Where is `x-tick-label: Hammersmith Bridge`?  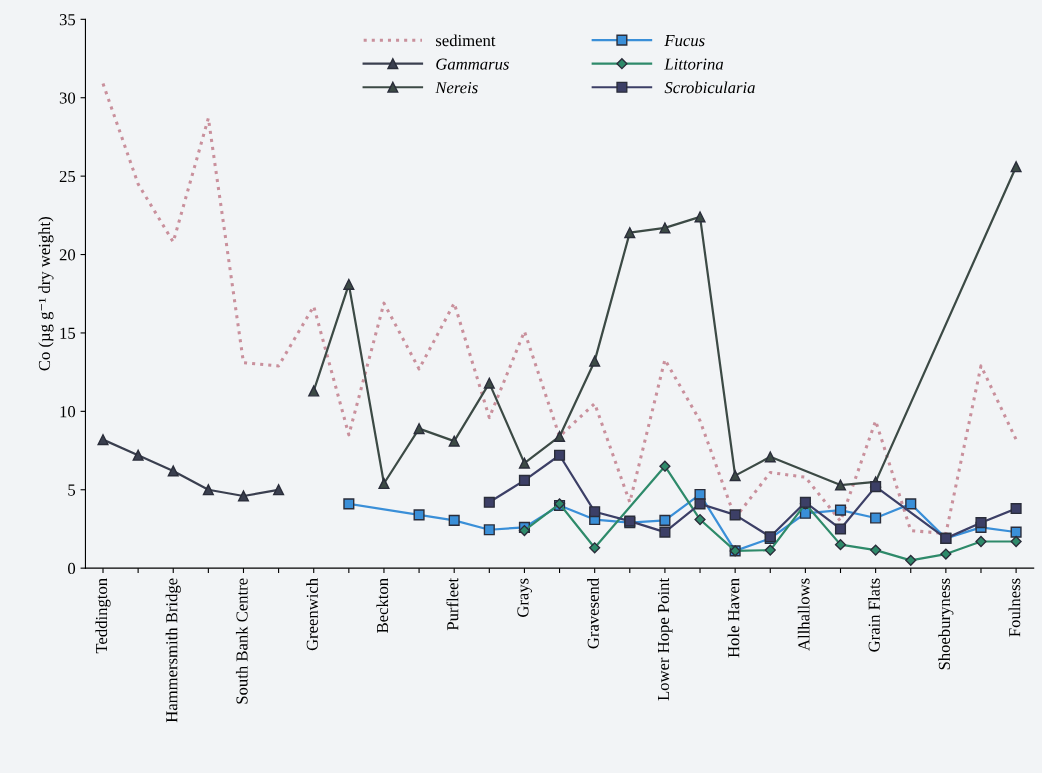
x-tick-label: Hammersmith Bridge is located at coordinates (173, 650).